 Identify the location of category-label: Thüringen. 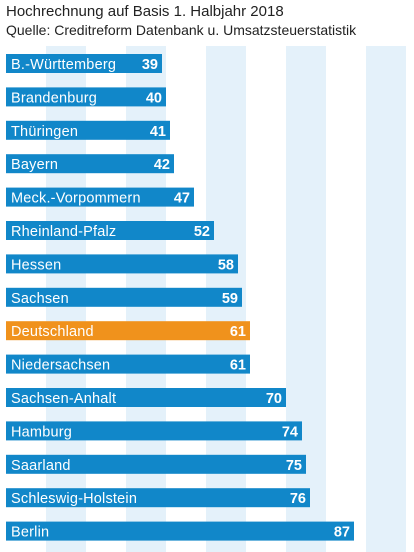
(44, 132).